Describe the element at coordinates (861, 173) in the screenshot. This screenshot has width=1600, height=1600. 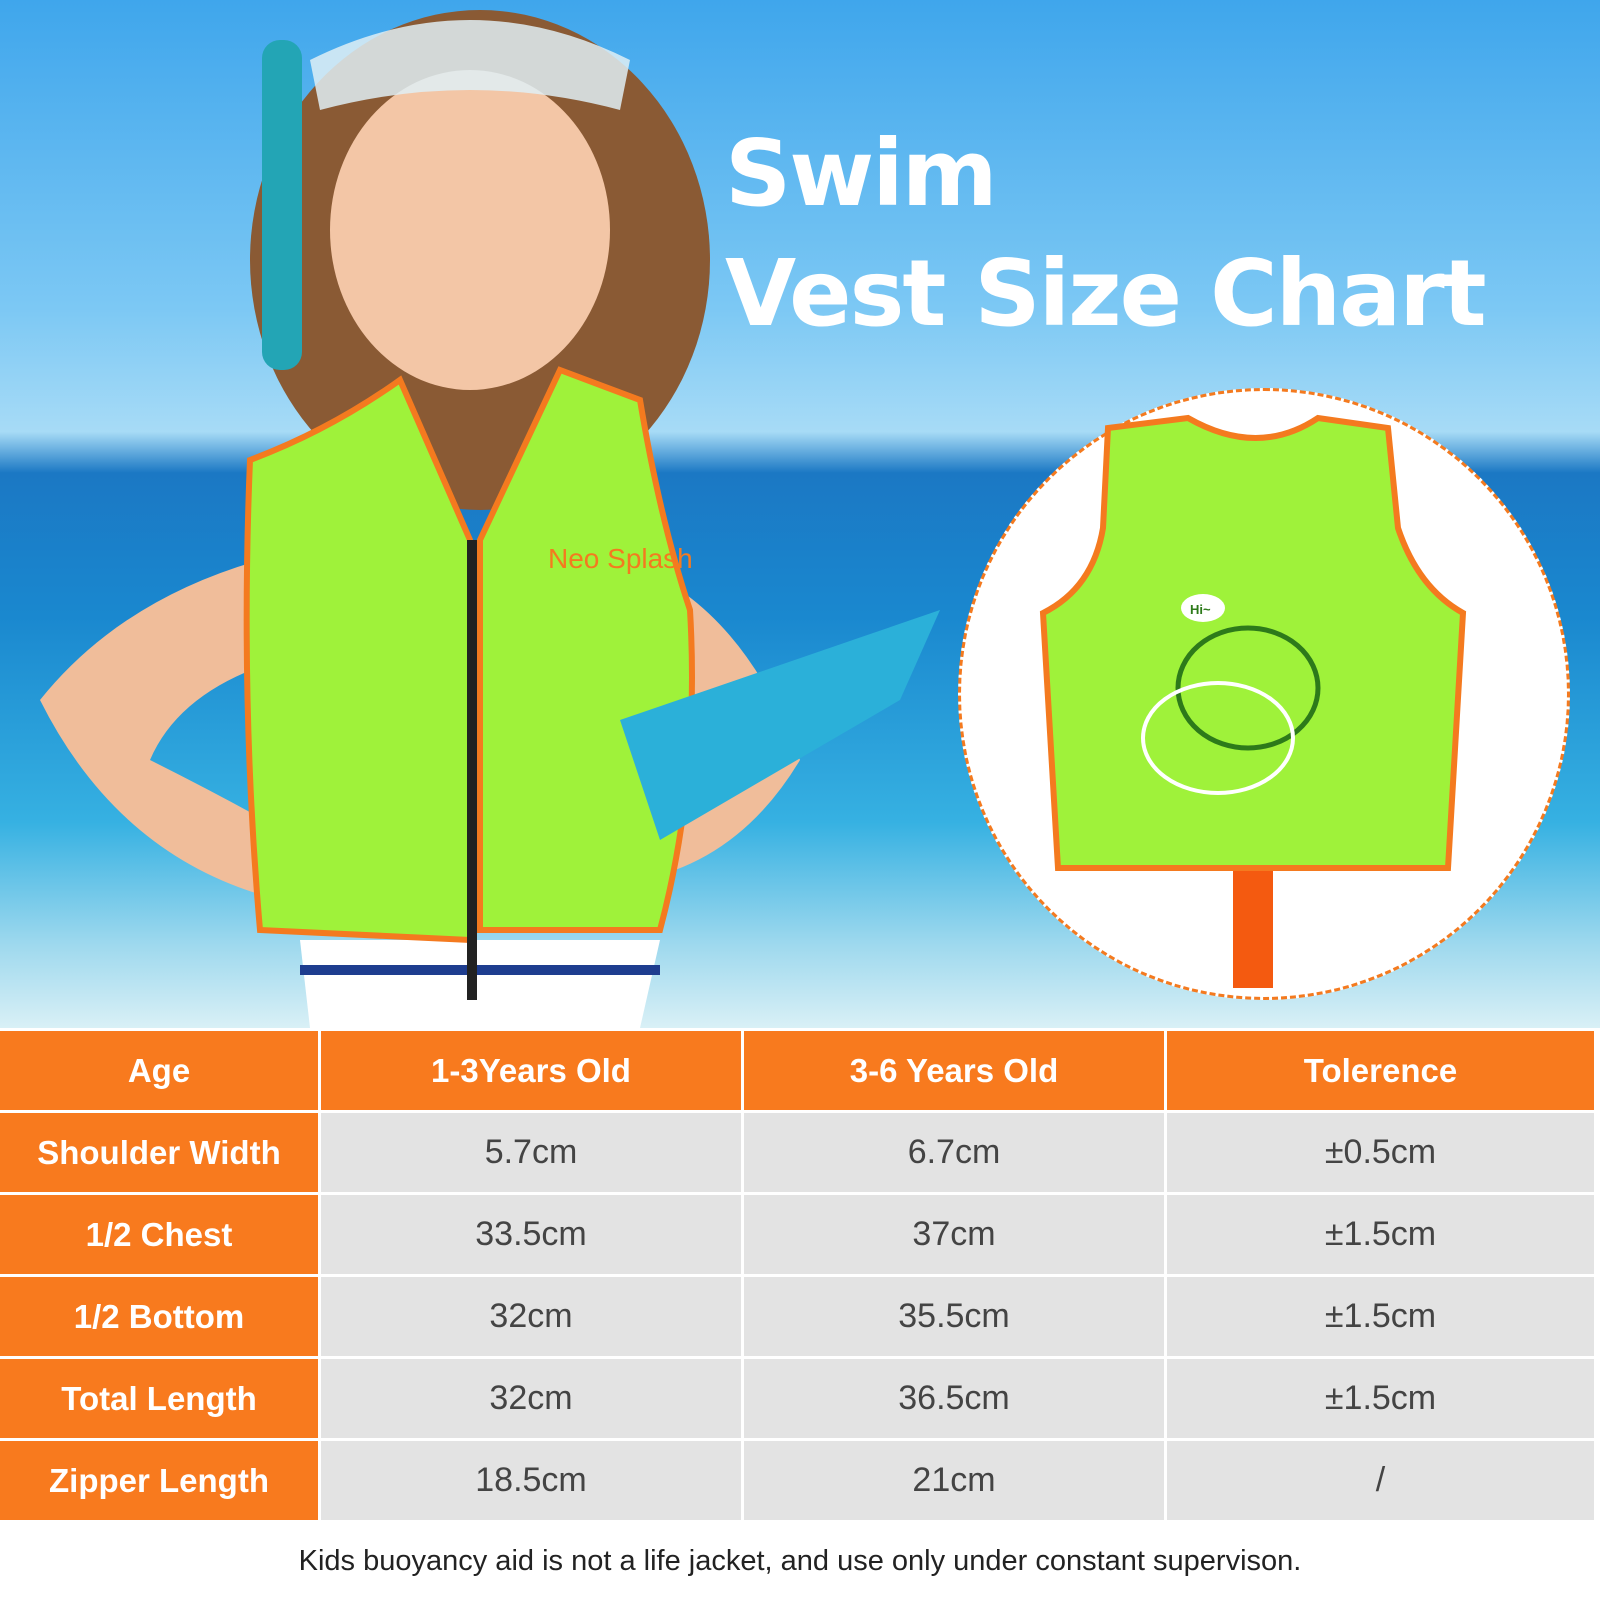
I see `title-line-1: Swim` at that location.